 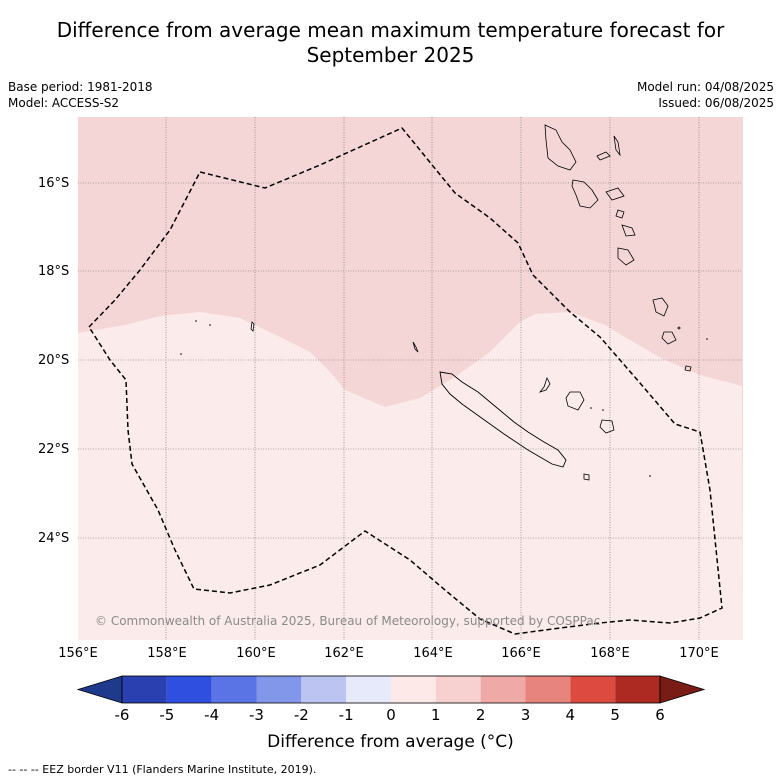 What do you see at coordinates (390, 55) in the screenshot?
I see `title-line-2: September 2025` at bounding box center [390, 55].